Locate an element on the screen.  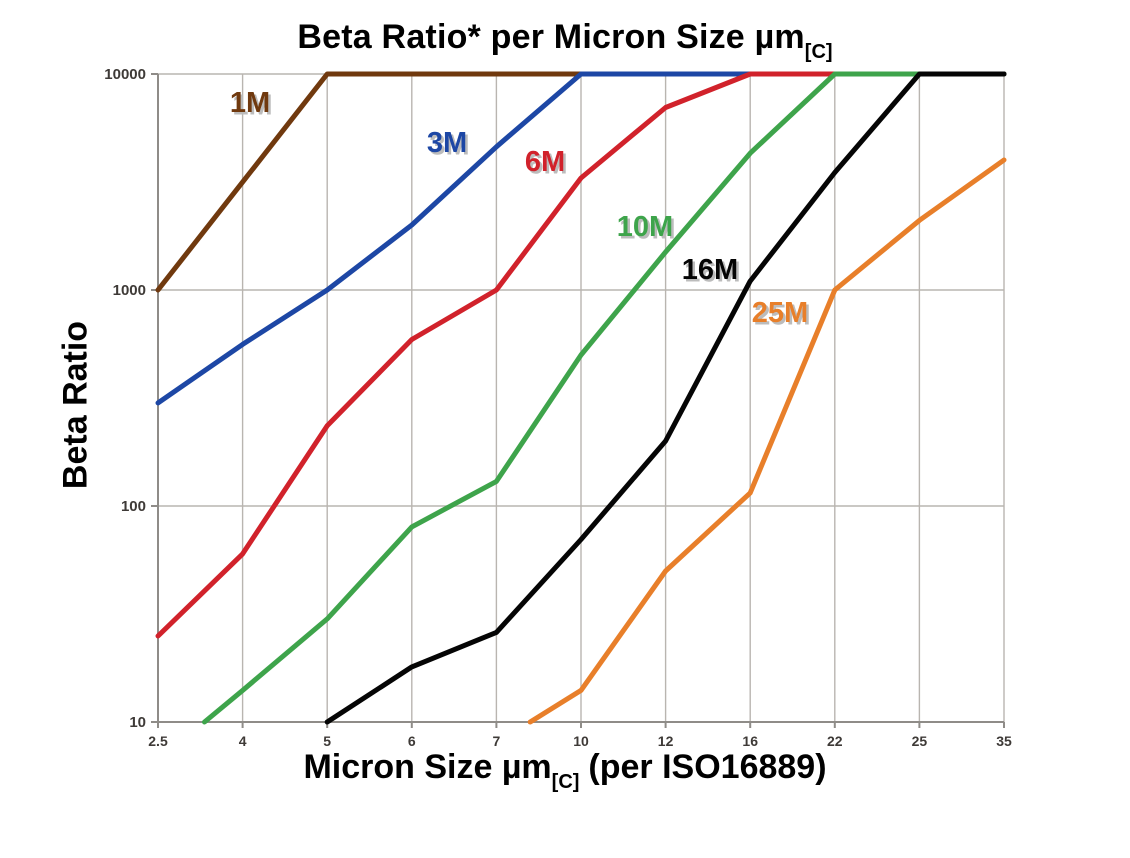
series-label-10M: 10M is located at coordinates (645, 227).